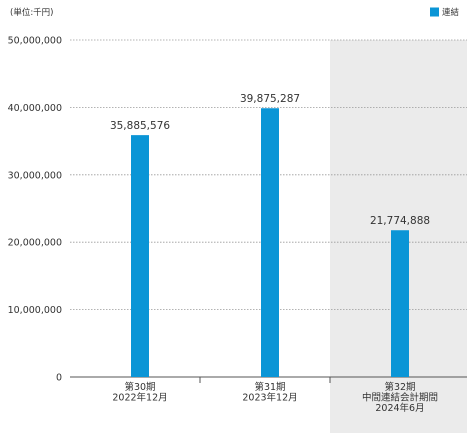 The height and width of the screenshot is (433, 467). What do you see at coordinates (139, 387) in the screenshot?
I see `category-label: 第30期` at bounding box center [139, 387].